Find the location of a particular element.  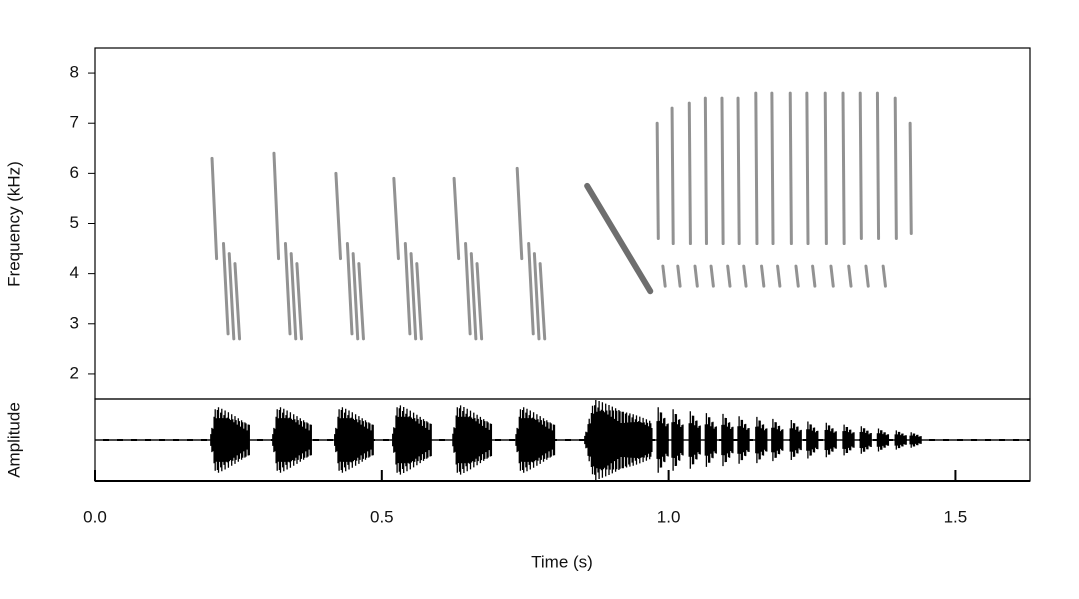

y-tick-label: 4 is located at coordinates (74, 272).